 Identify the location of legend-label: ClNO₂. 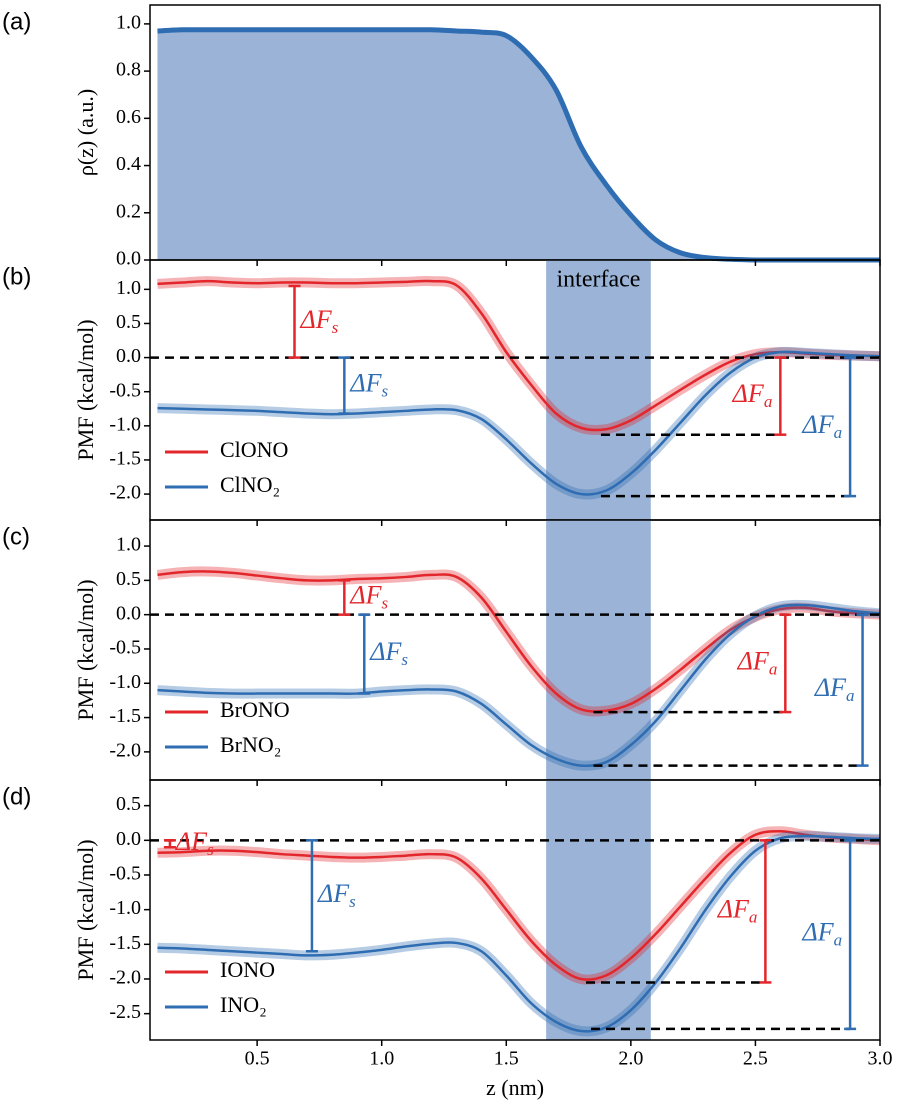
(250, 484).